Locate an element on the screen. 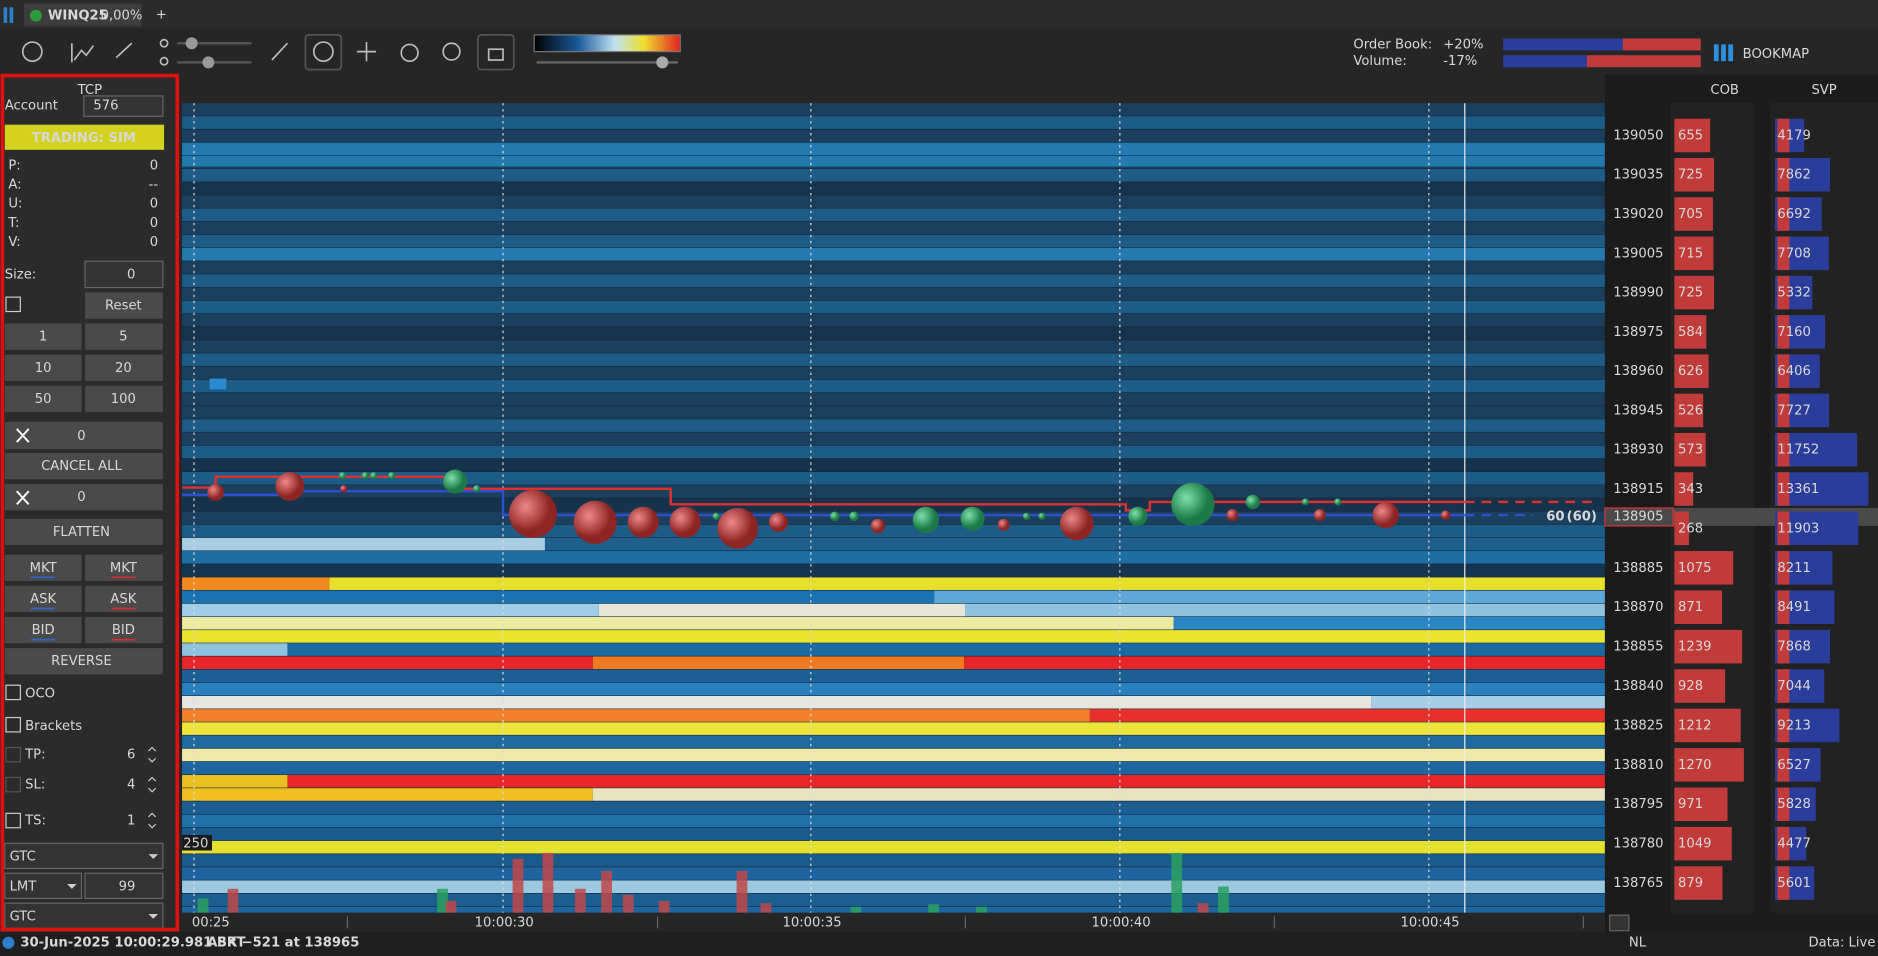  brackets-checkbox is located at coordinates (13, 724).